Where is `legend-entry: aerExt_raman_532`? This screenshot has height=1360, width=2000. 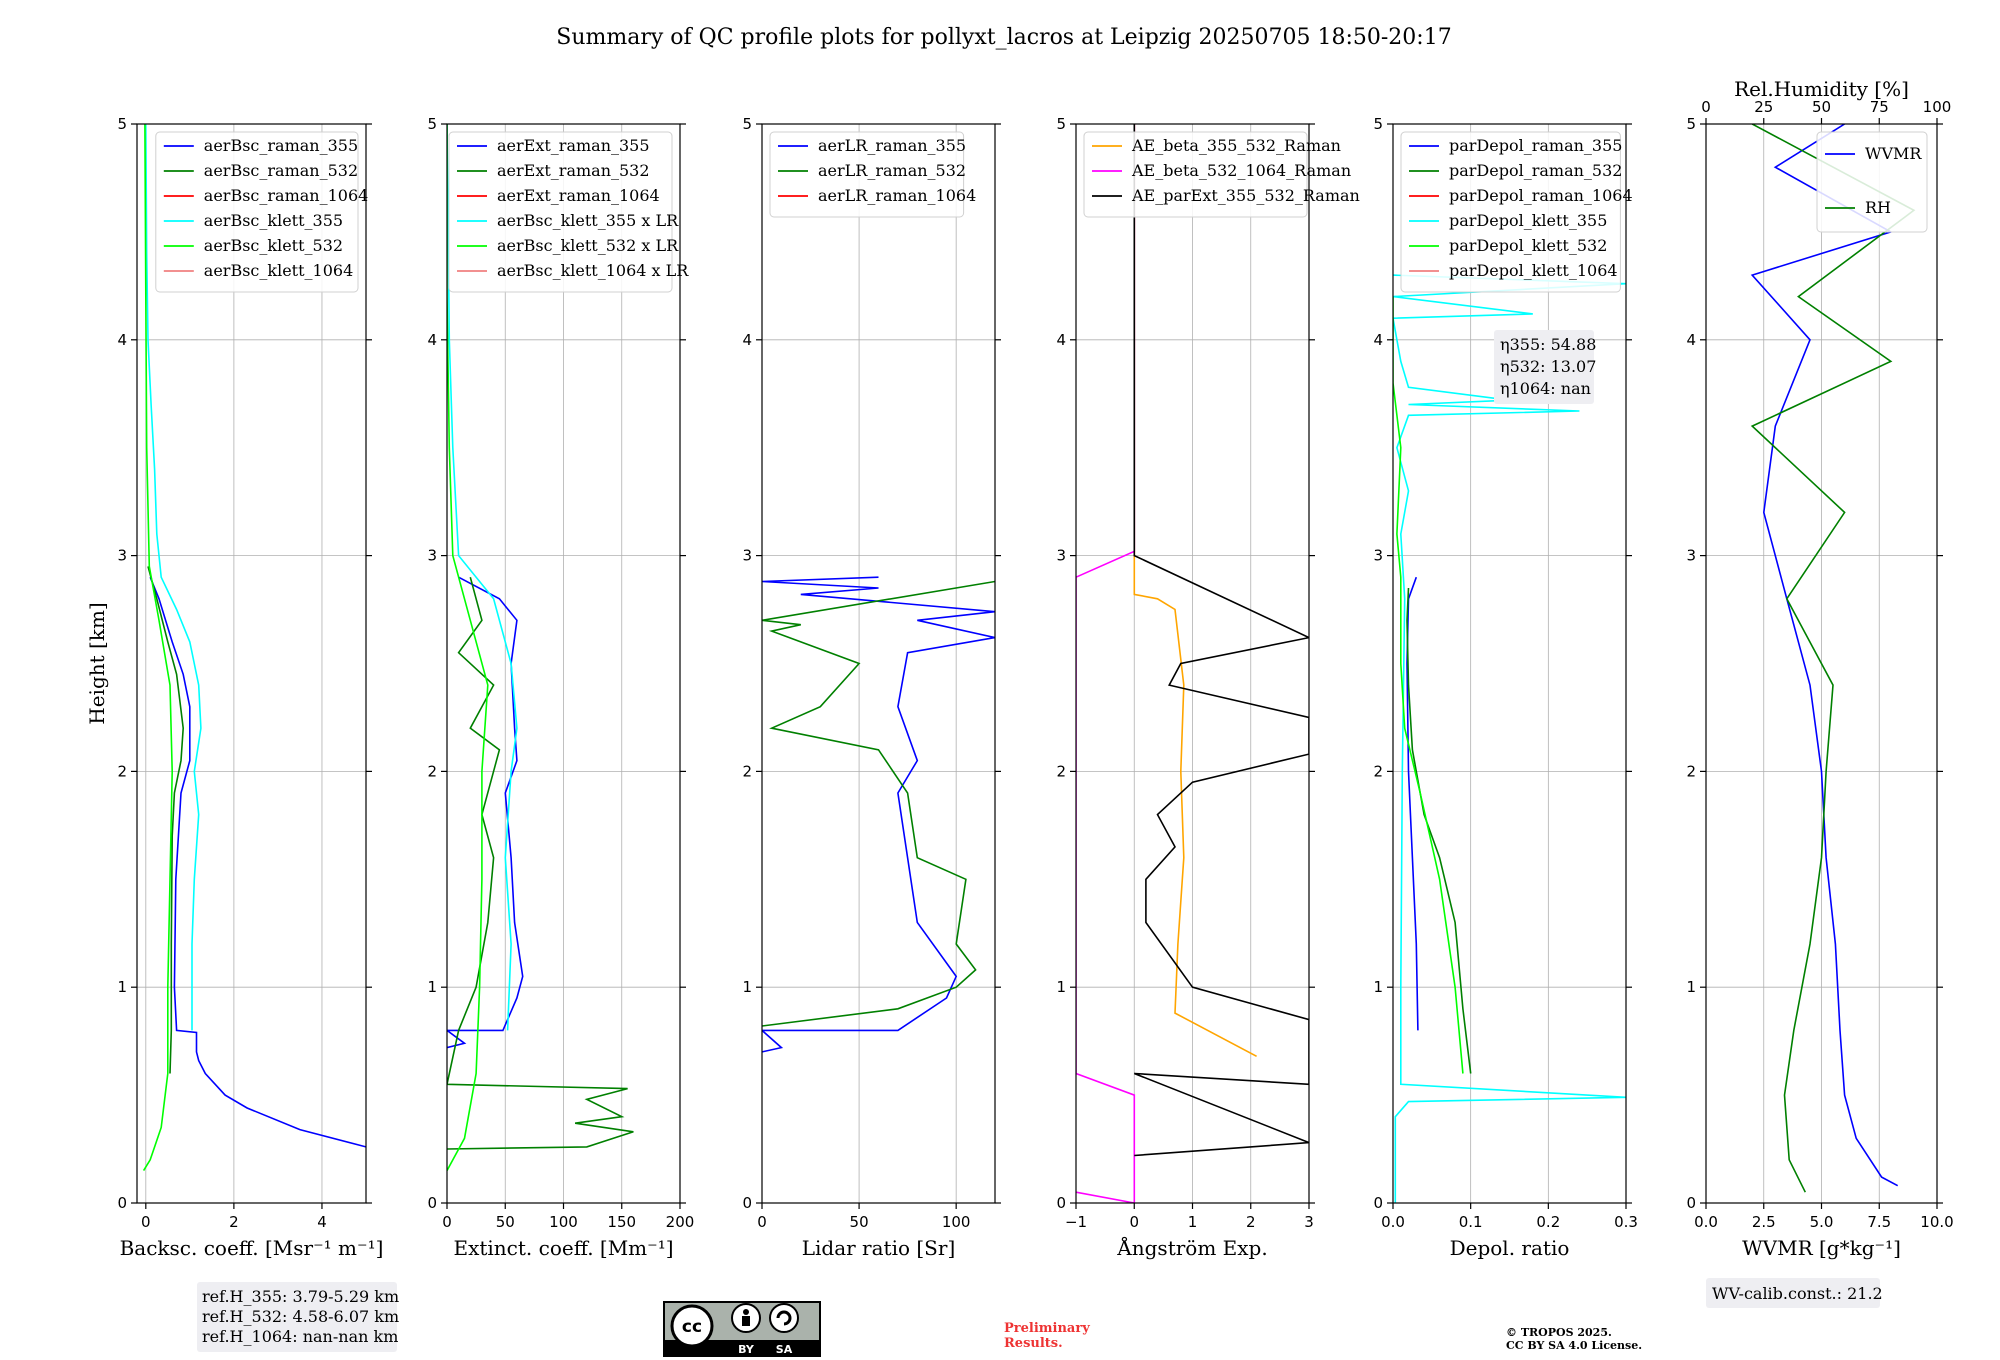
legend-entry: aerExt_raman_532 is located at coordinates (573, 170).